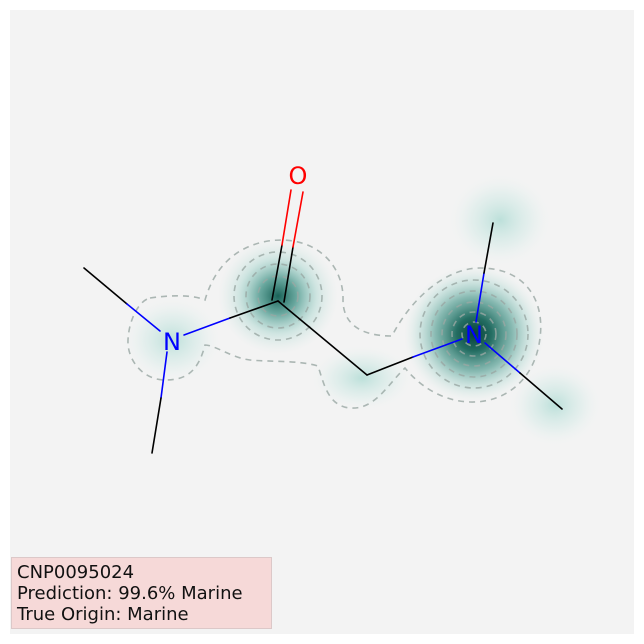 The image size is (644, 644). I want to click on strong-blob-n2, so click(474, 334).